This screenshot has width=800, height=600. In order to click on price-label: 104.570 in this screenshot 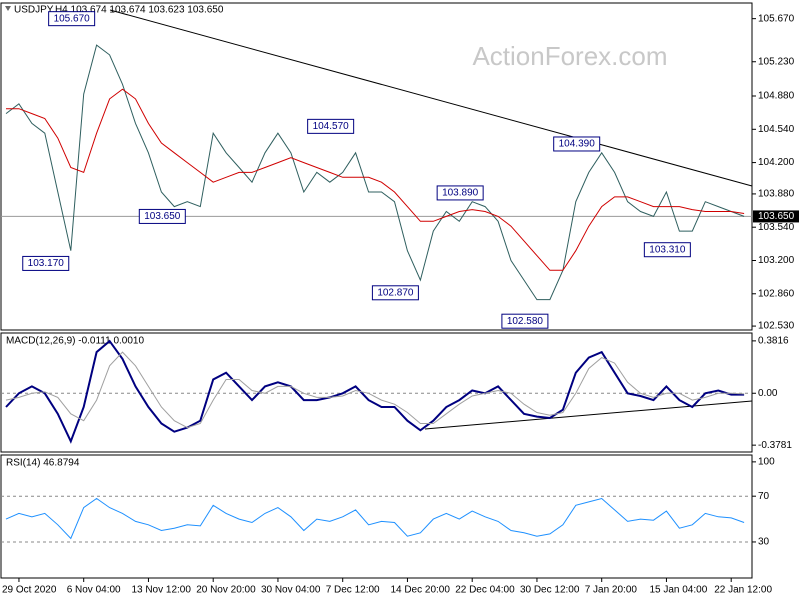, I will do `click(331, 126)`.